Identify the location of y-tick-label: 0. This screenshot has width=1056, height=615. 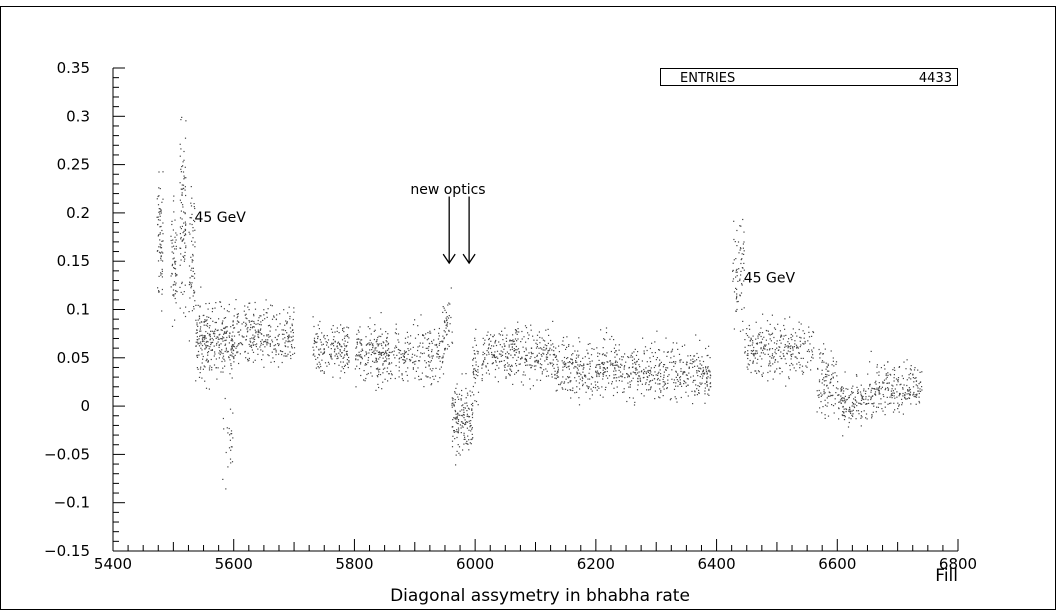
(85, 406).